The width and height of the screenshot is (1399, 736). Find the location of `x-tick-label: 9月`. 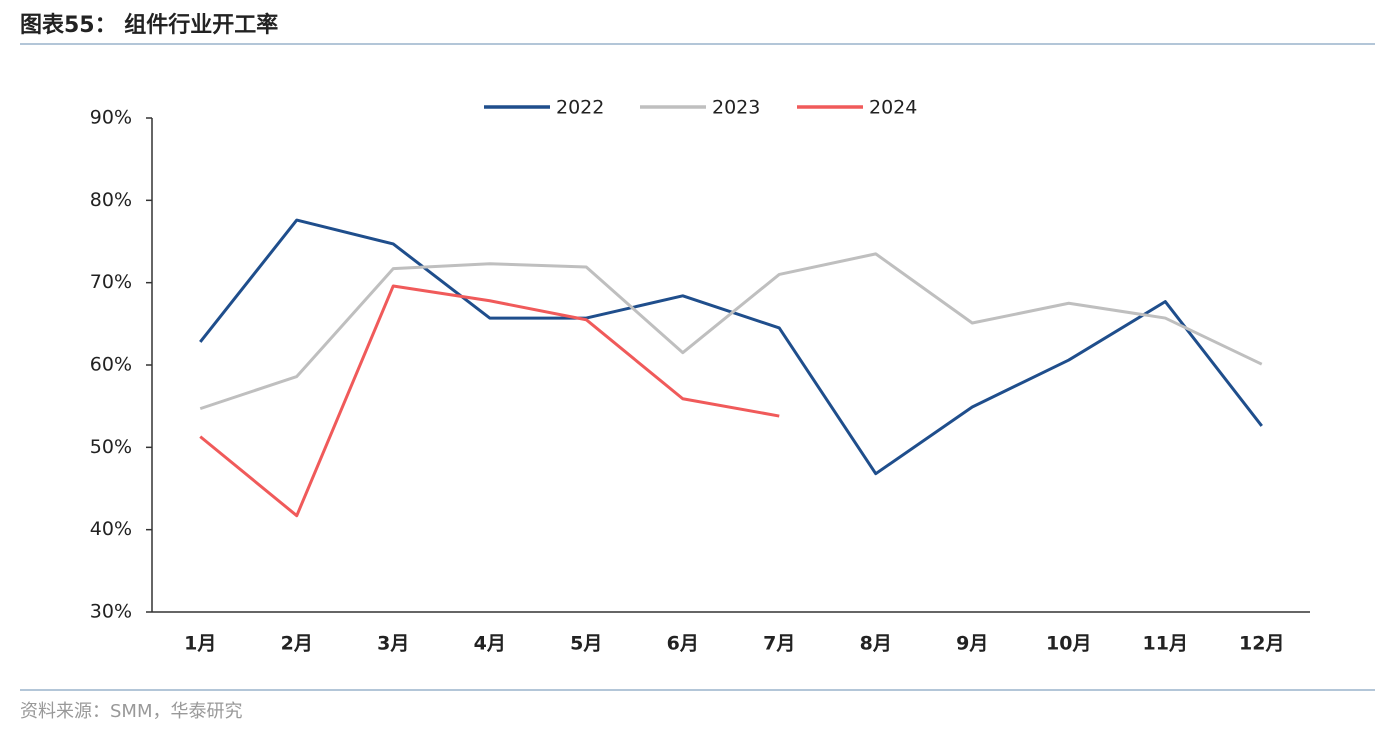

x-tick-label: 9月 is located at coordinates (972, 644).